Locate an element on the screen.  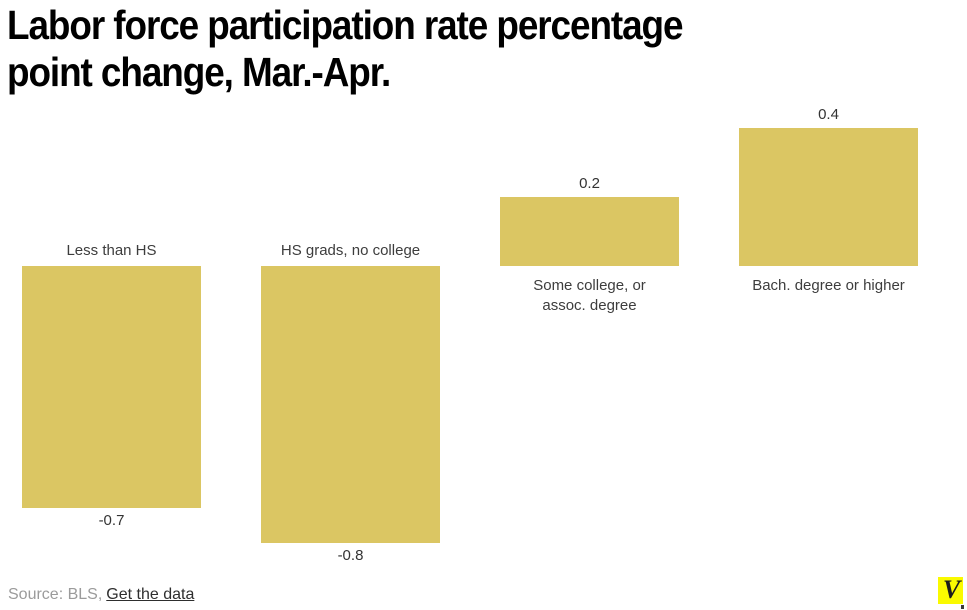
value-label-some-college: 0.2 is located at coordinates (589, 183).